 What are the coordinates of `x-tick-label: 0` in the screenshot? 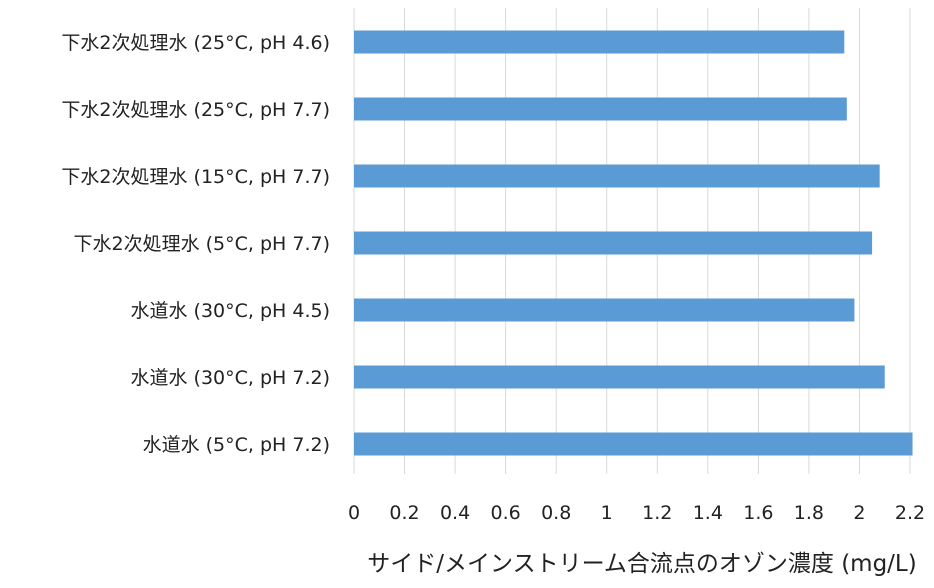 It's located at (354, 513).